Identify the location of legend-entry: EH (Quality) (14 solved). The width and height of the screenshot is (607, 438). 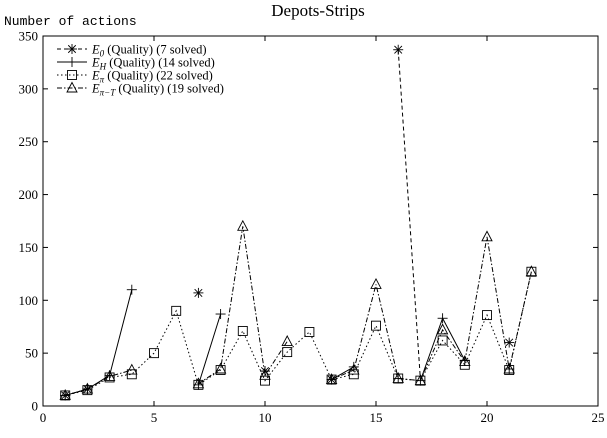
(136, 64).